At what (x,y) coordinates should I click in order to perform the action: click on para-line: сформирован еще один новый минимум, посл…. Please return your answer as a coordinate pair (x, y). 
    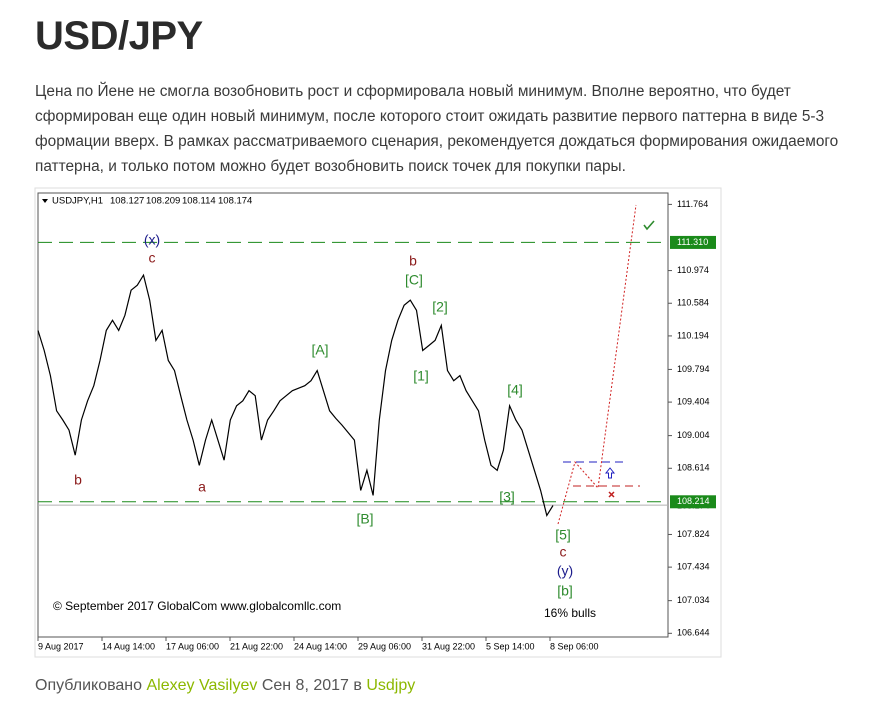
    Looking at the image, I should click on (430, 116).